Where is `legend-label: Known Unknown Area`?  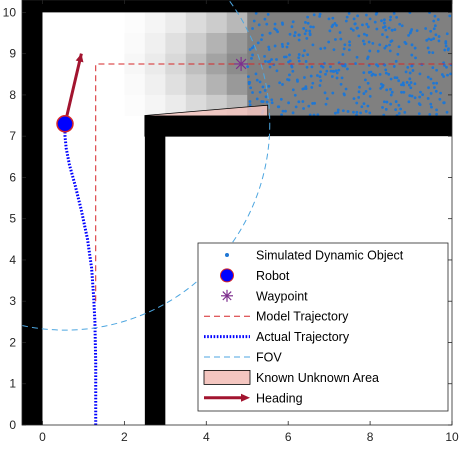
legend-label: Known Unknown Area is located at coordinates (317, 378).